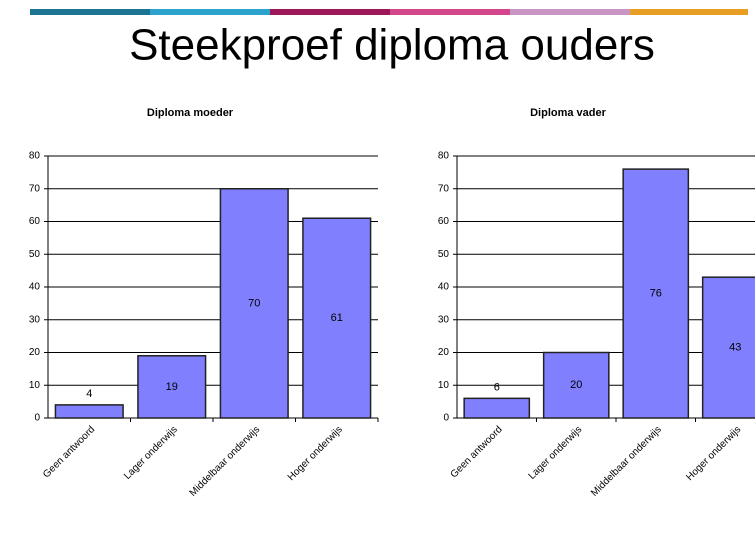 The width and height of the screenshot is (755, 541). What do you see at coordinates (392, 45) in the screenshot?
I see `slide-title: Steekproef diploma ouders` at bounding box center [392, 45].